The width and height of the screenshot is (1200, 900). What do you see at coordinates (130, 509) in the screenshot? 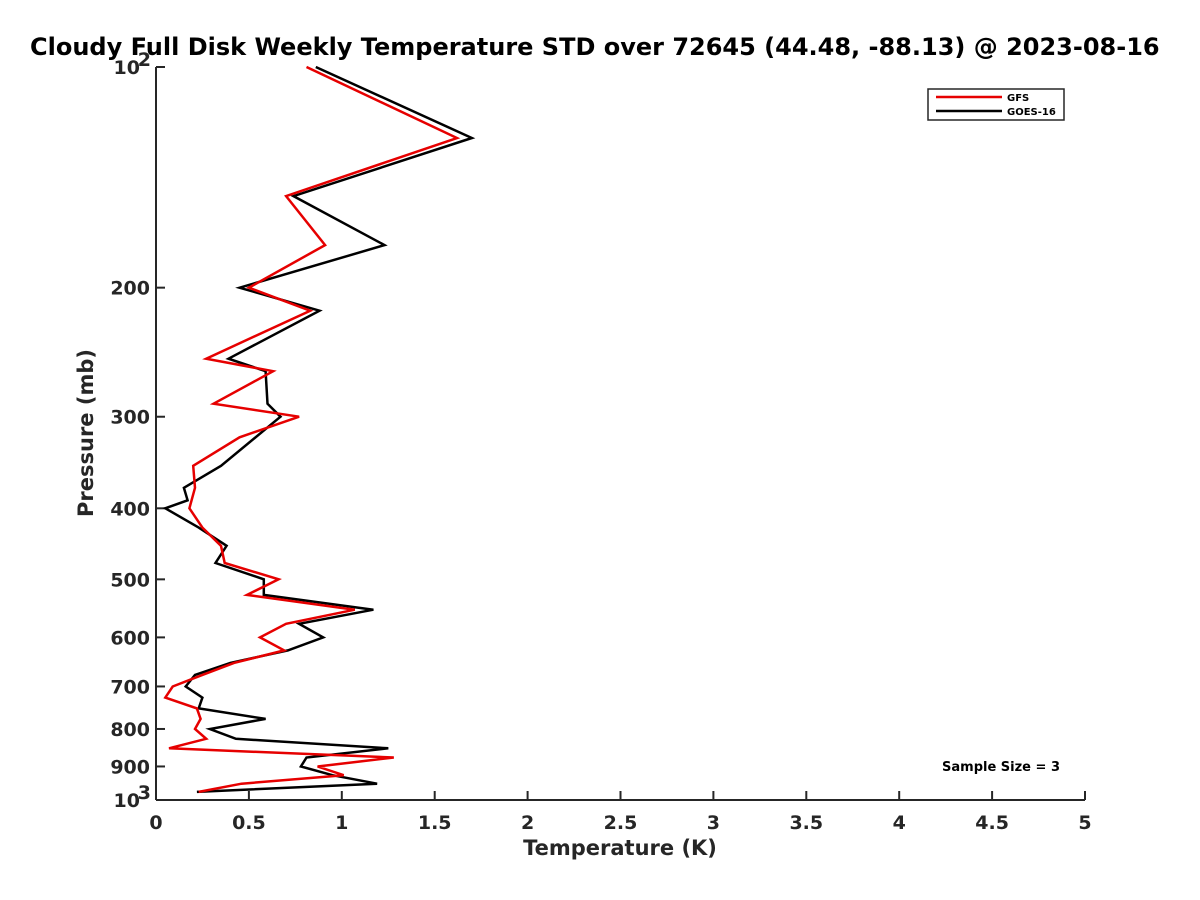
I see `y-tick-label: 400` at bounding box center [130, 509].